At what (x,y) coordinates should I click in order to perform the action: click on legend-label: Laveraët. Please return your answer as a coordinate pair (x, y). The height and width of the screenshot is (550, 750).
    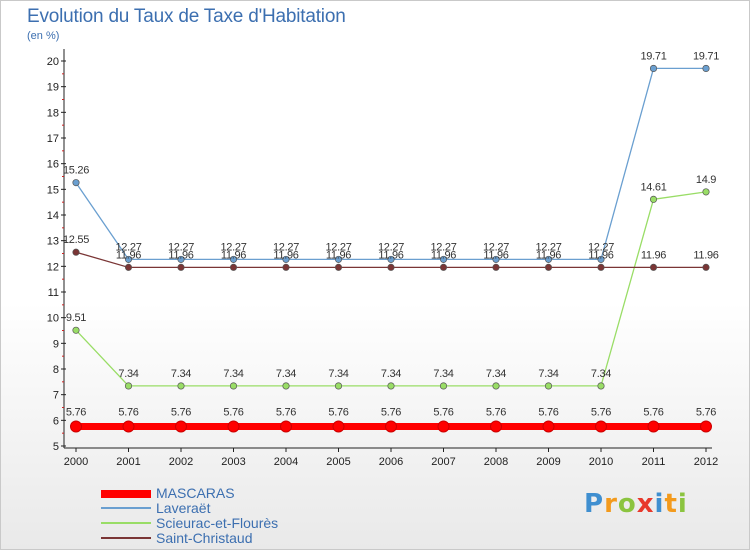
    Looking at the image, I should click on (183, 508).